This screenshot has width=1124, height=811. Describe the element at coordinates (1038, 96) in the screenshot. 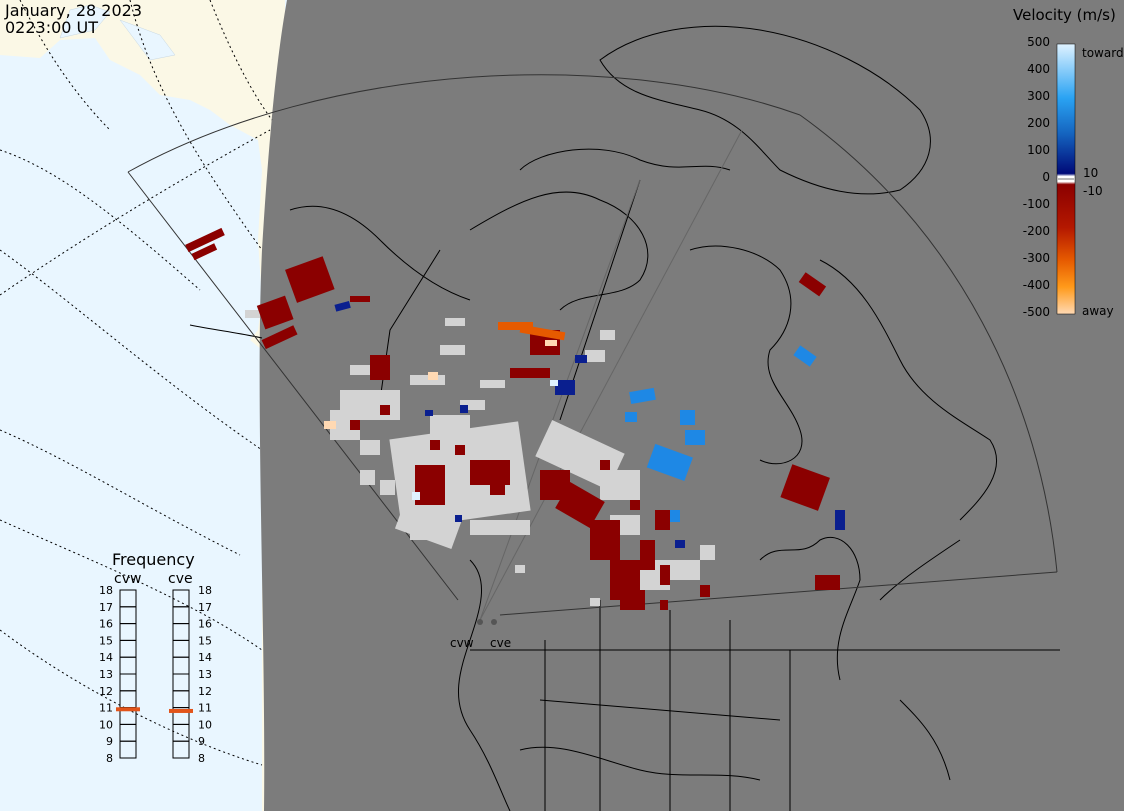

I see `velocity-tick-label: 300` at that location.